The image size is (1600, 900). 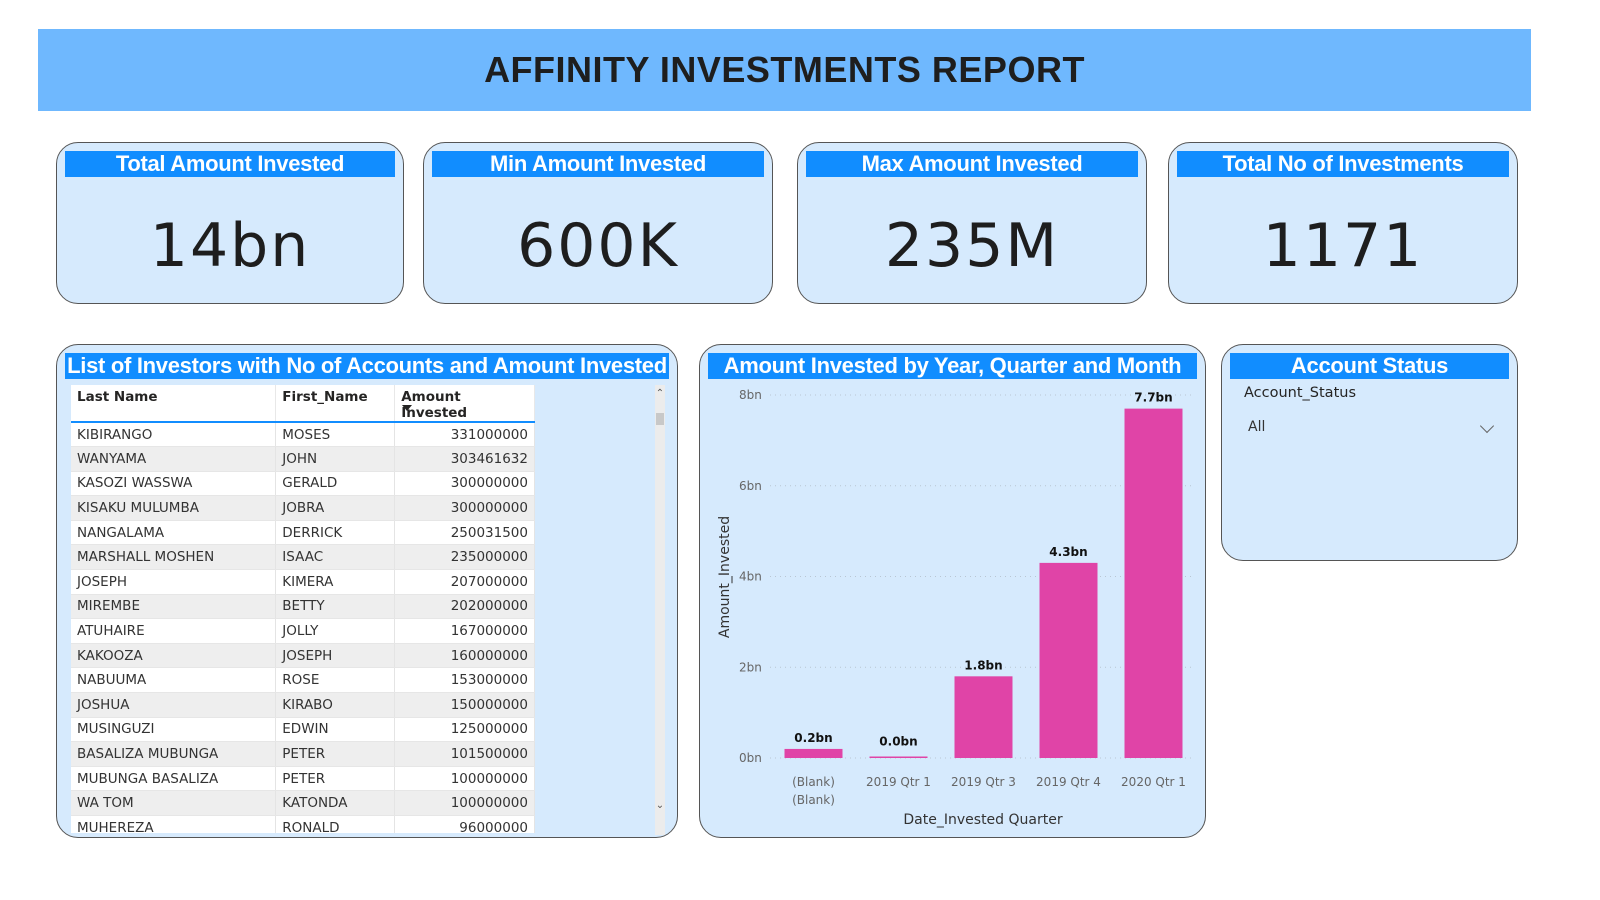 I want to click on table-row: MUBUNGA BASALIZA PETER 100000000, so click(x=303, y=779).